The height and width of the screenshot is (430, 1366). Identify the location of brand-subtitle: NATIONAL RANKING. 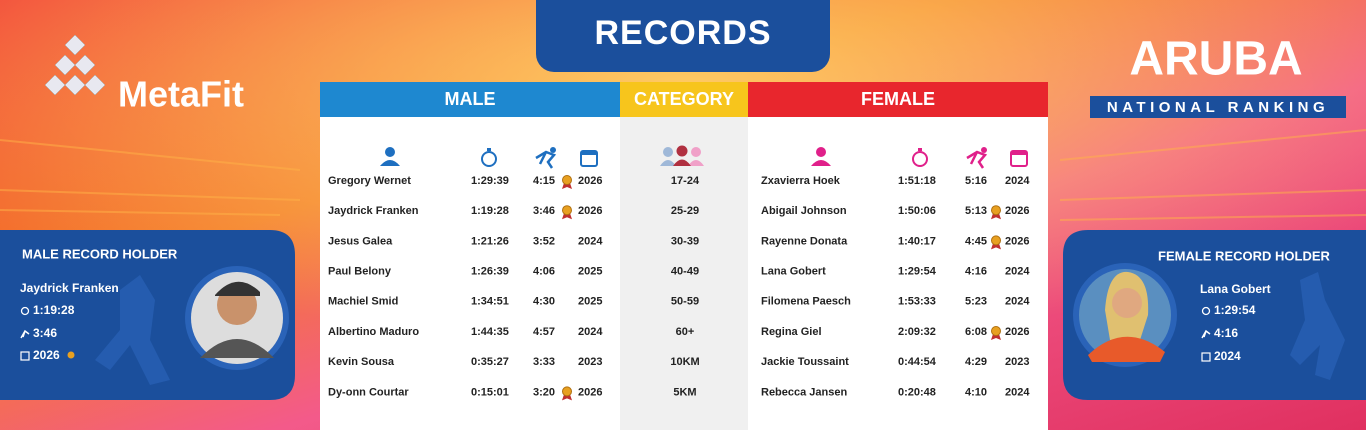
(1218, 107).